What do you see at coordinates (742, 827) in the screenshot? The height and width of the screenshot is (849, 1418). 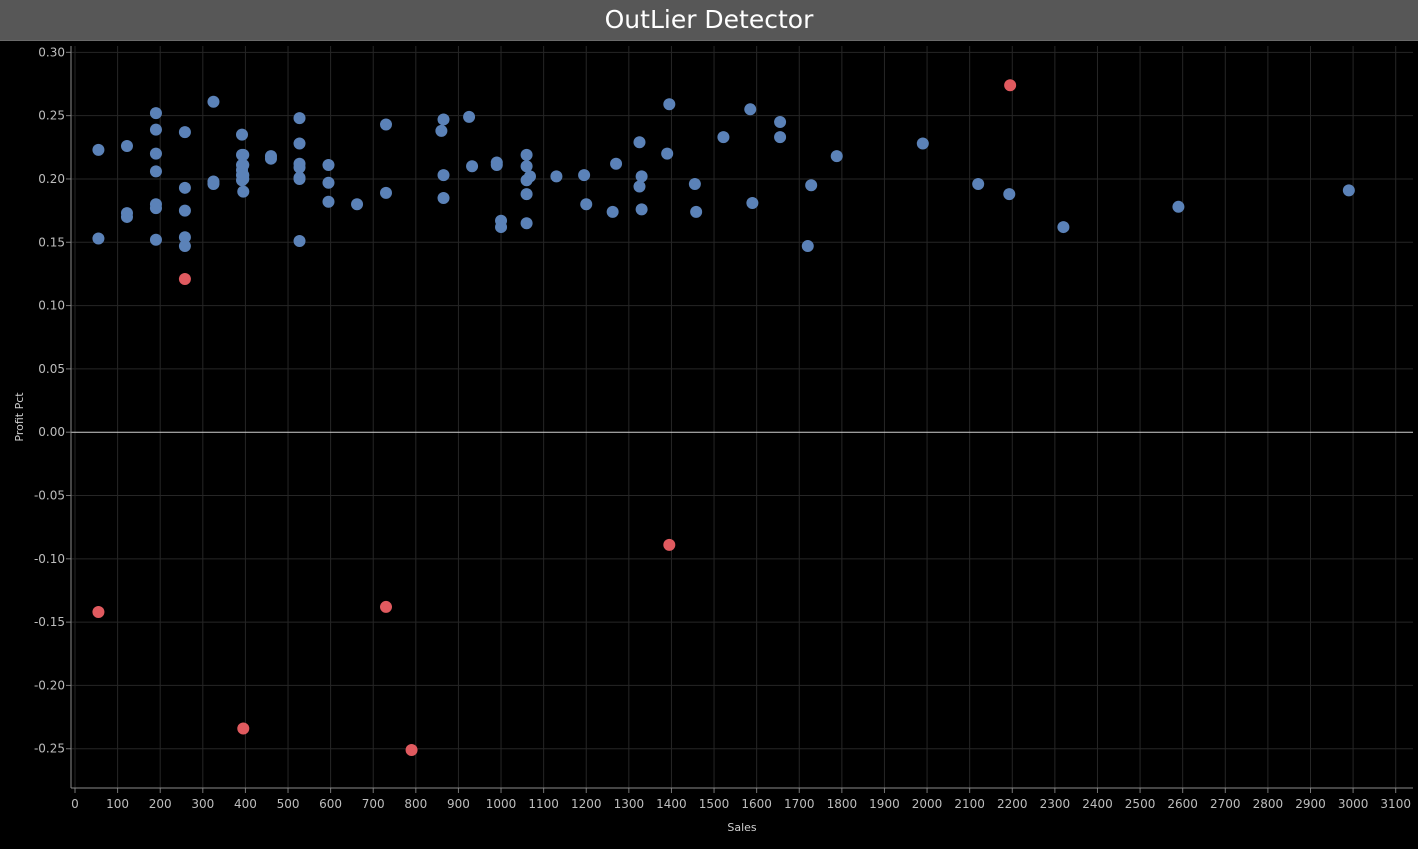 I see `x-axis-title: Sales` at bounding box center [742, 827].